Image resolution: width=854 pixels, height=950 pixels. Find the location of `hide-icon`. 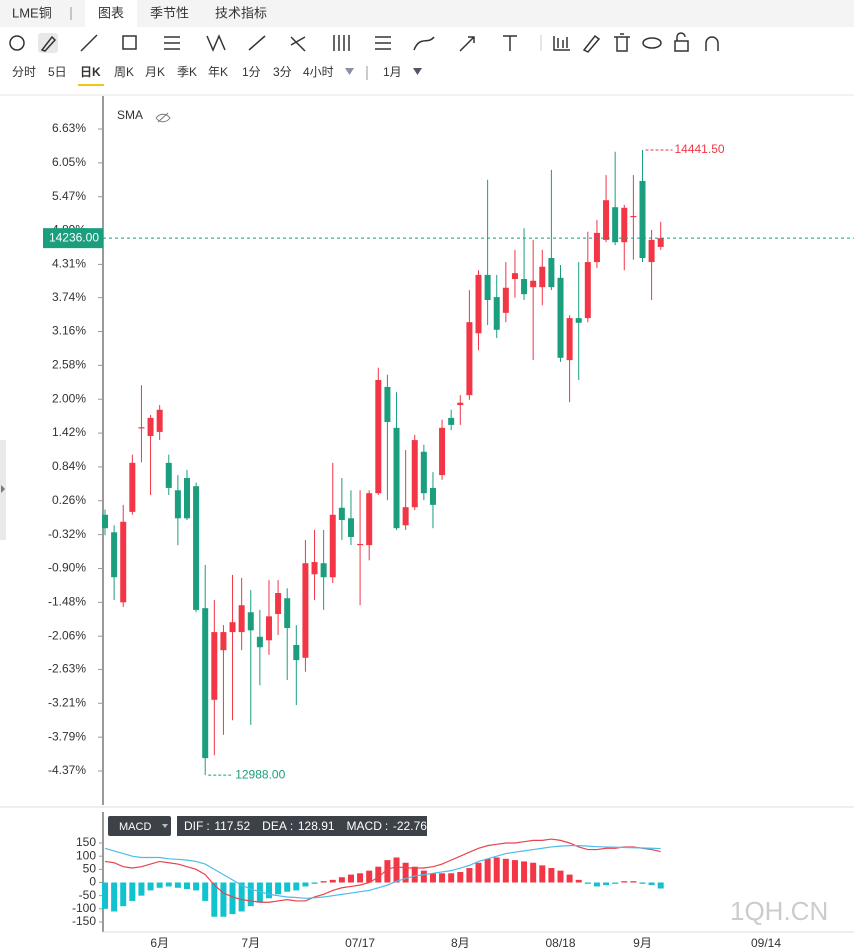

hide-icon is located at coordinates (163, 117).